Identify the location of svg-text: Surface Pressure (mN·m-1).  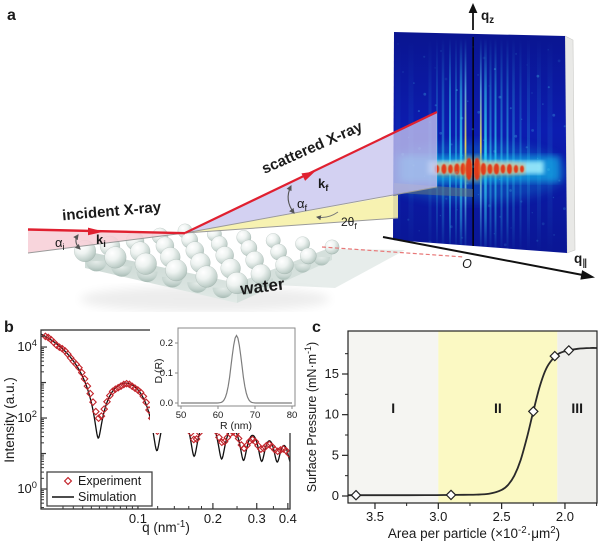
(311, 417).